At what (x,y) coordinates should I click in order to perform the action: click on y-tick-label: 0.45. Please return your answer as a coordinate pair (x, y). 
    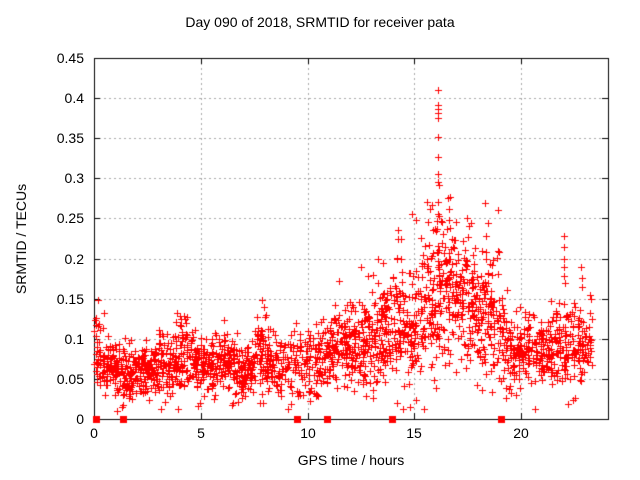
    Looking at the image, I should click on (70, 58).